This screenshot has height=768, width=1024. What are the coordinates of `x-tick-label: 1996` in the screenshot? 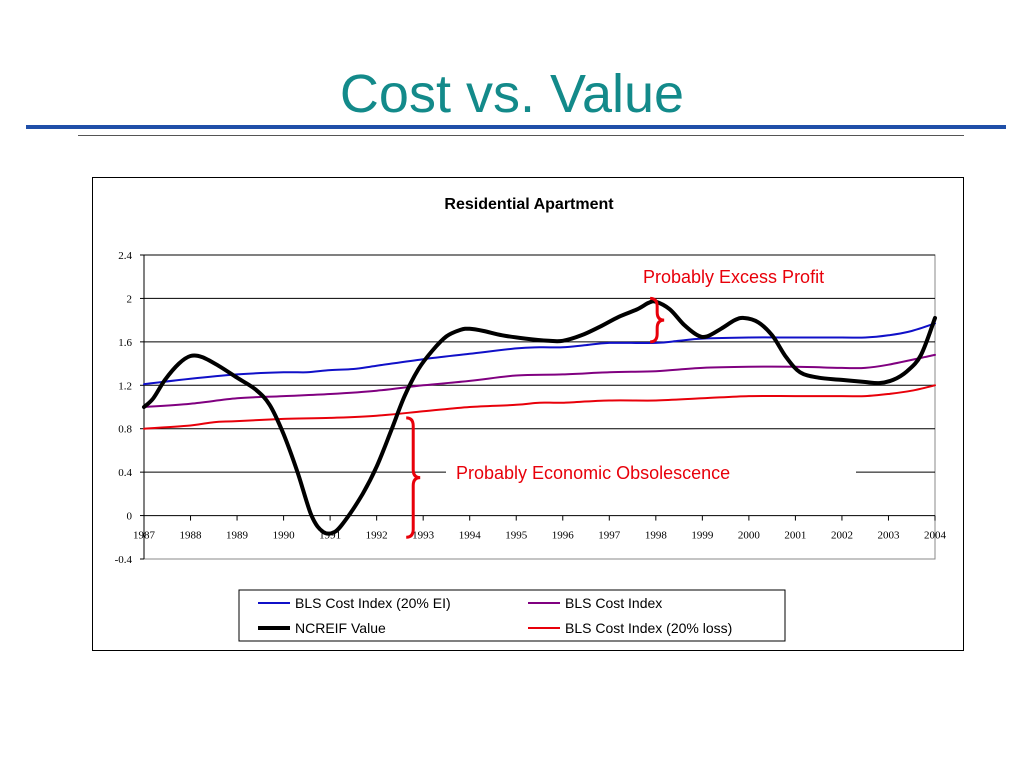 It's located at (563, 536).